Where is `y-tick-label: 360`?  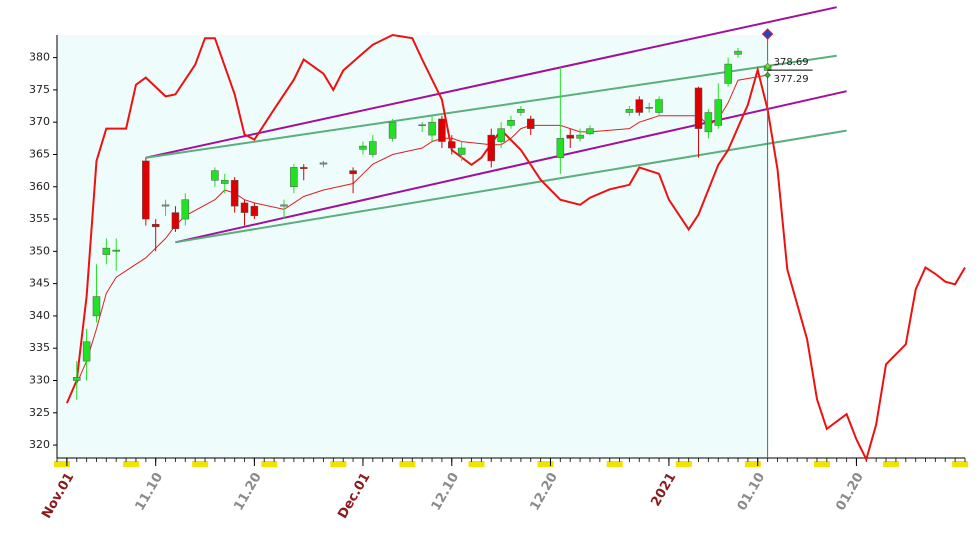
y-tick-label: 360 is located at coordinates (39, 186).